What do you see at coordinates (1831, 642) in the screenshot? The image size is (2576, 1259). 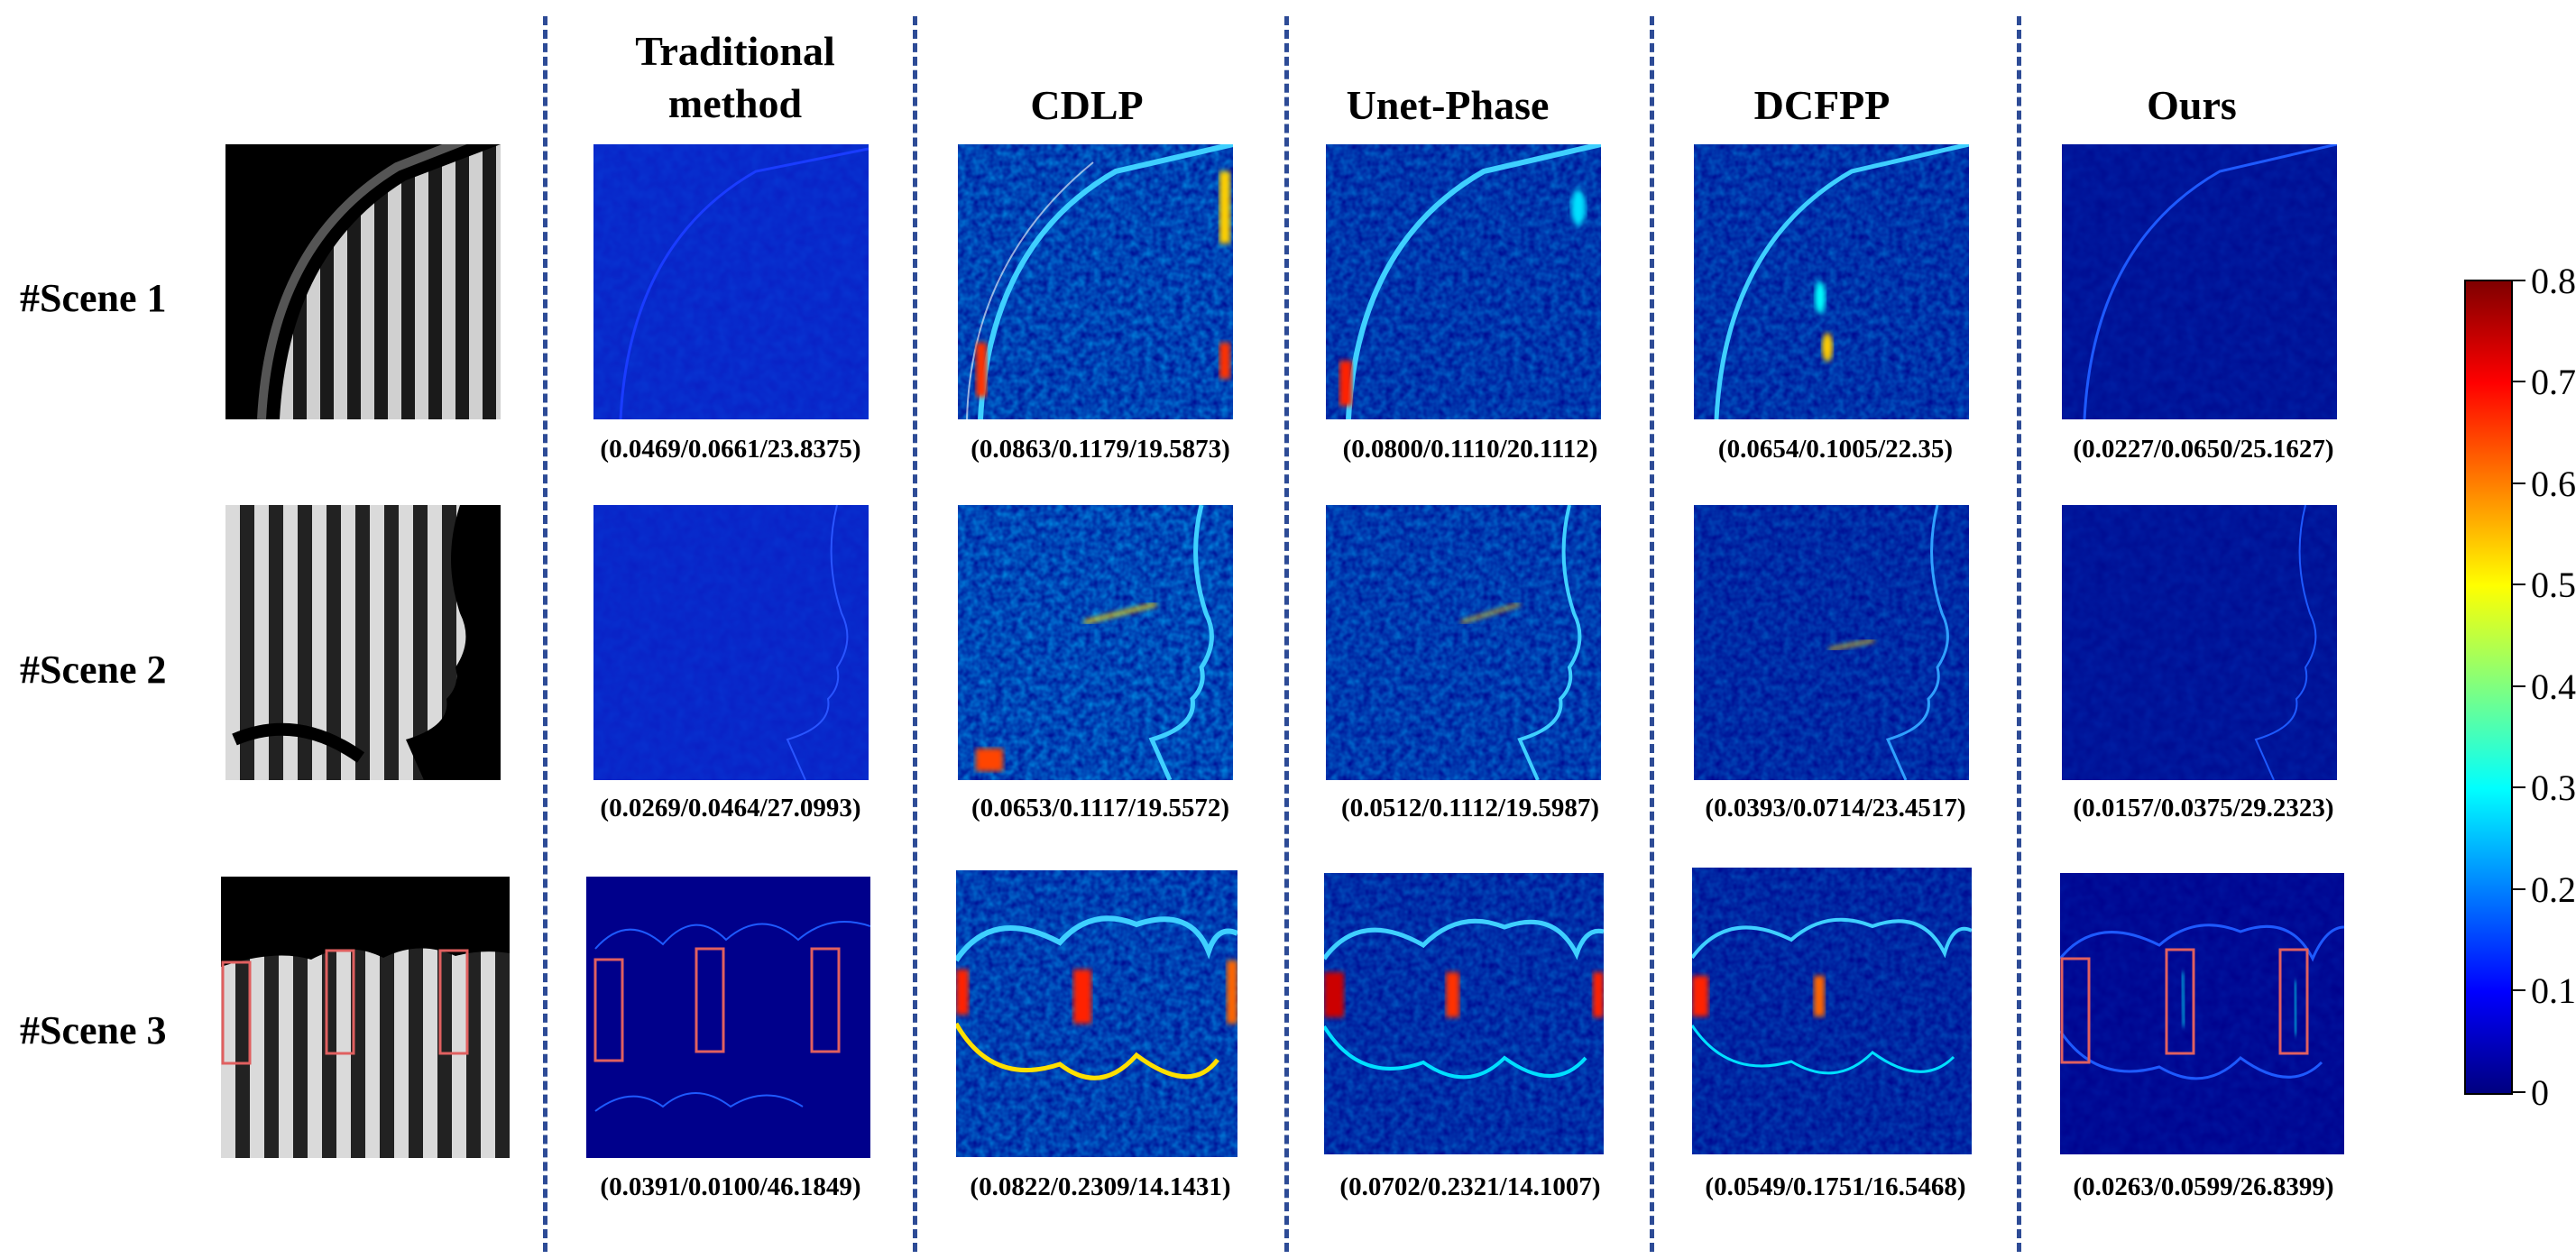 I see `scene-2-error-map-dcfpp` at bounding box center [1831, 642].